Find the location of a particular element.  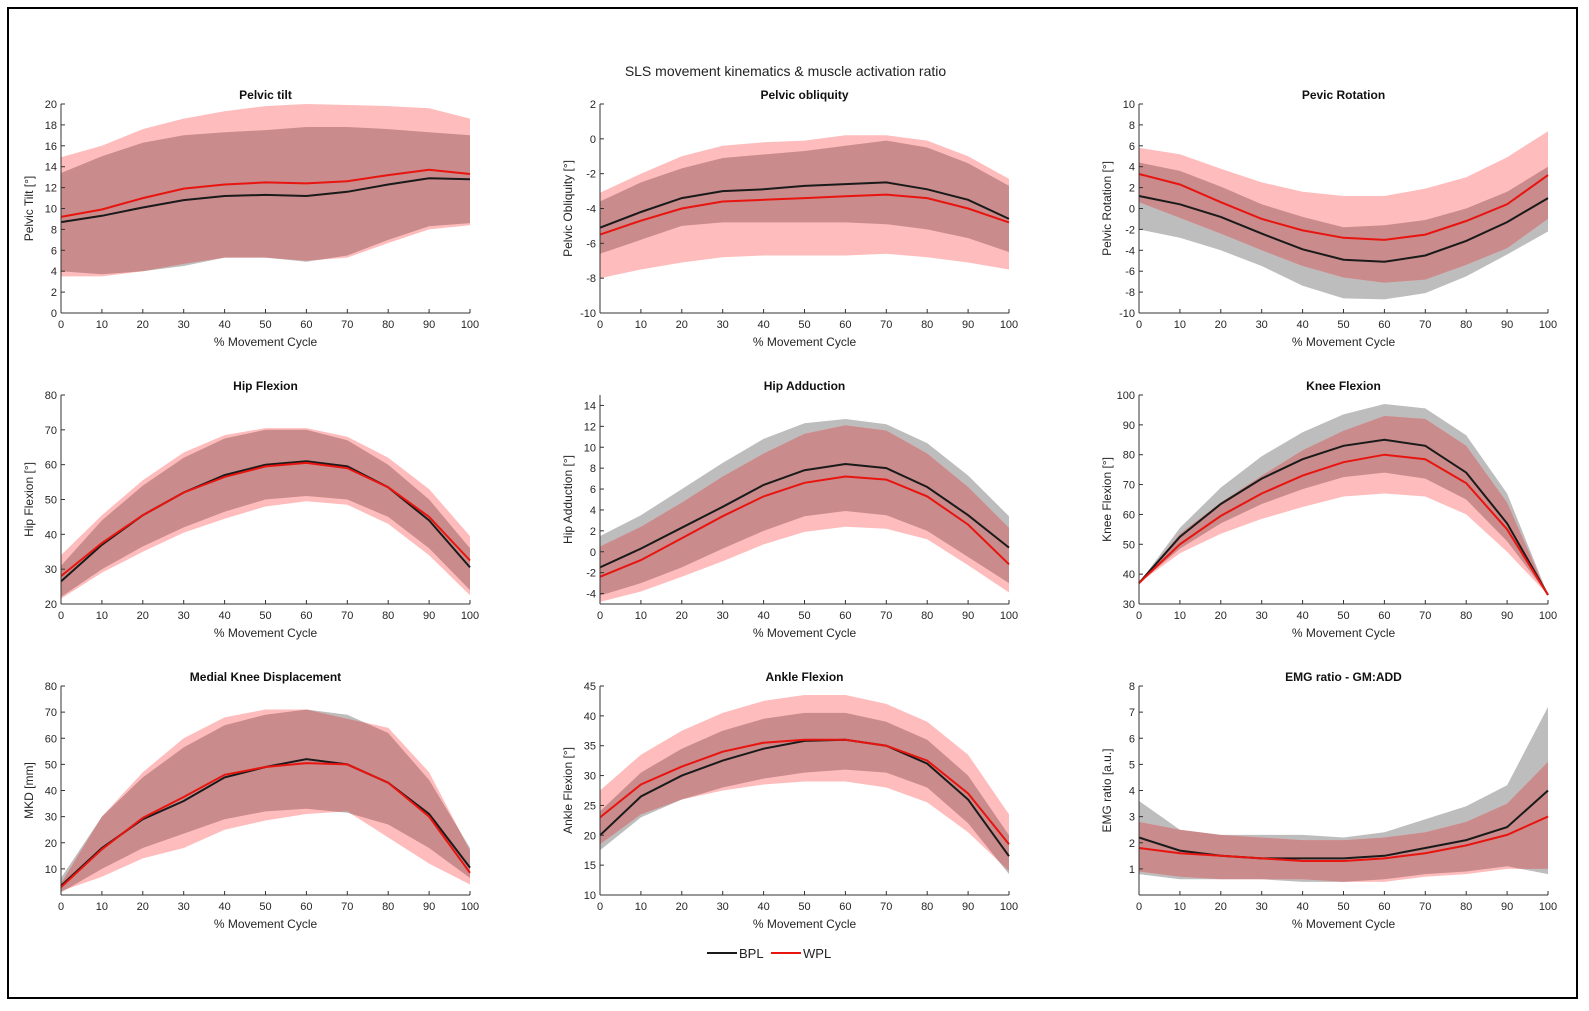

y-tick-label: 15 is located at coordinates (590, 866).